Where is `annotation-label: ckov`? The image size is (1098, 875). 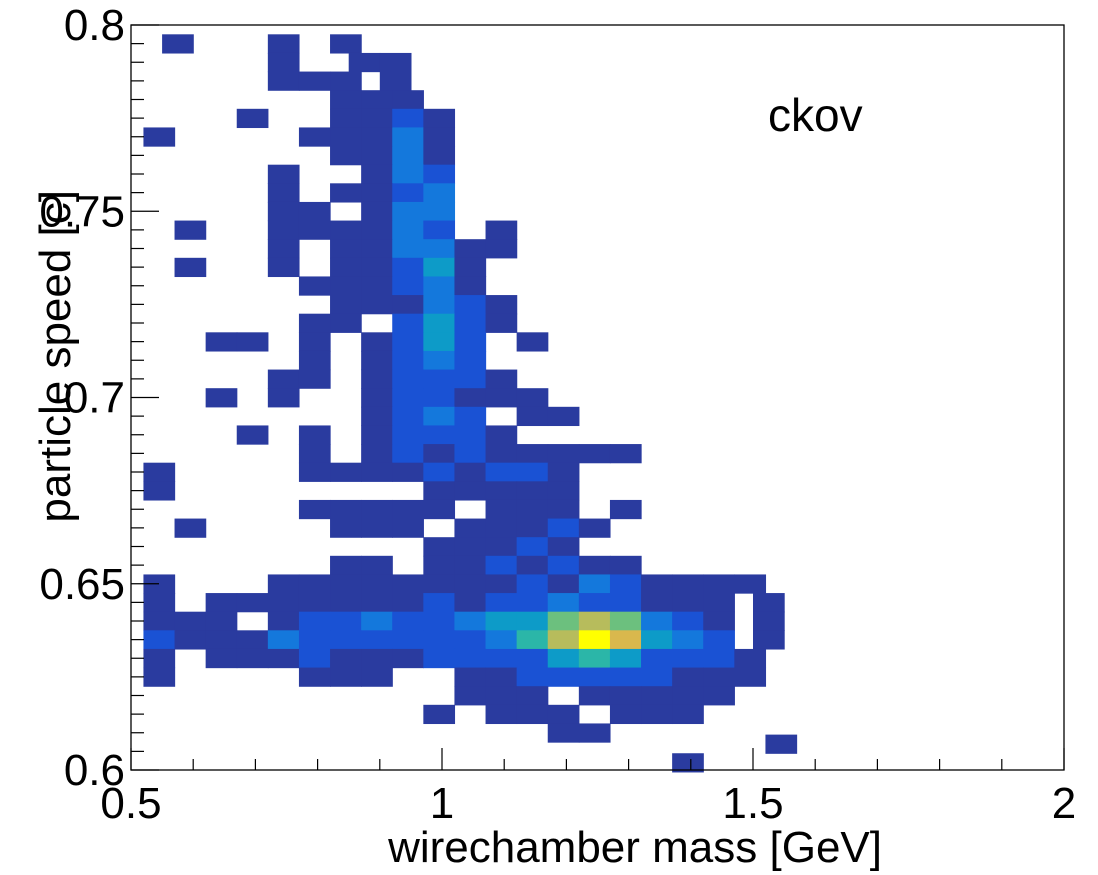 annotation-label: ckov is located at coordinates (815, 115).